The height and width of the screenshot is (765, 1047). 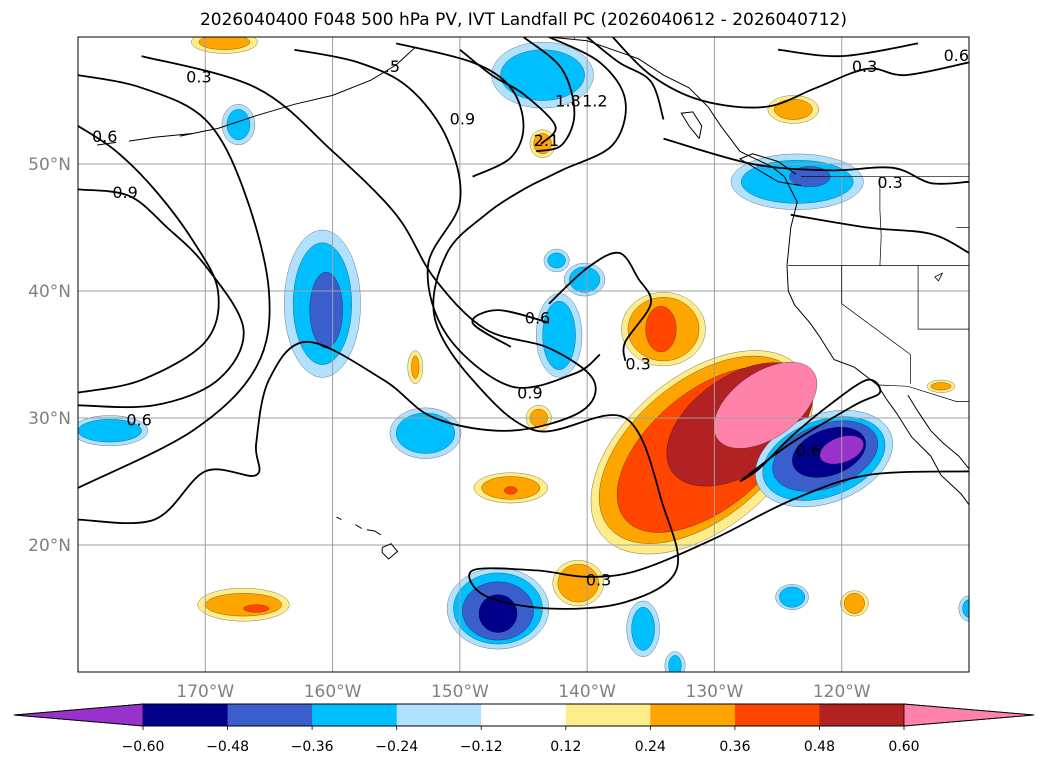 I want to click on longitude-tick-label: 150°W, so click(x=460, y=692).